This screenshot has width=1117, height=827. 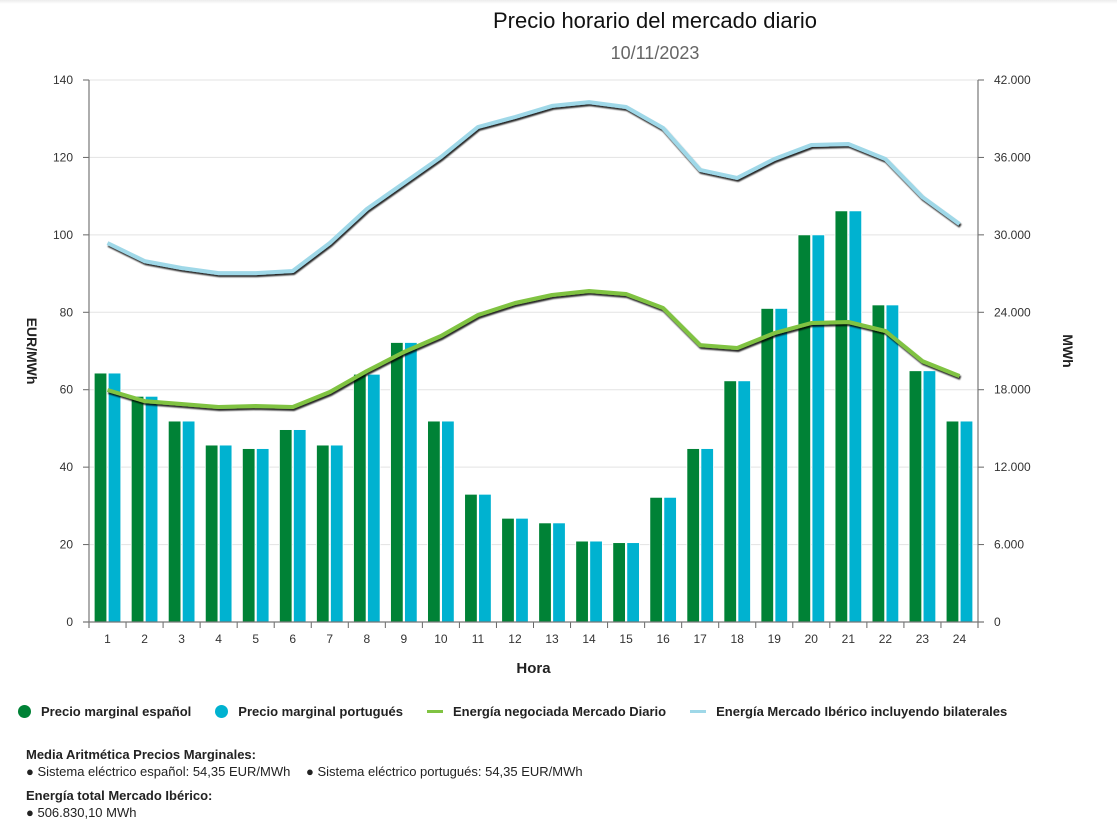 What do you see at coordinates (1012, 80) in the screenshot?
I see `y2-tick-label: 42.000` at bounding box center [1012, 80].